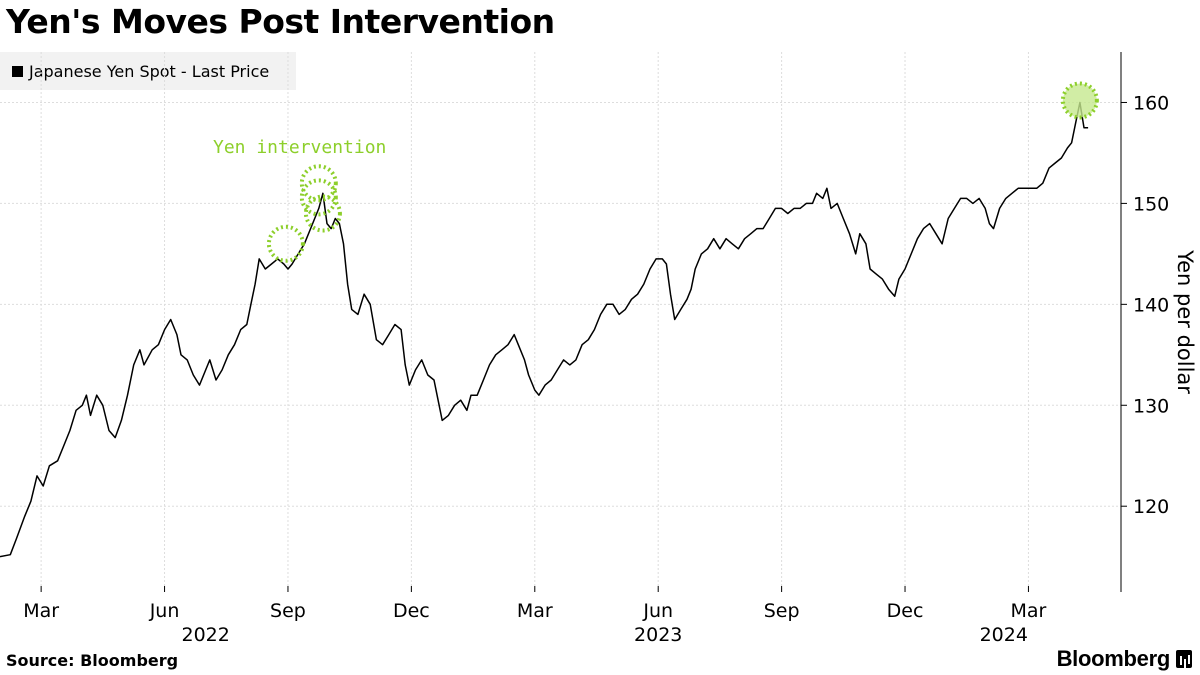 The image size is (1200, 675). What do you see at coordinates (1151, 507) in the screenshot?
I see `y-tick-label: 120` at bounding box center [1151, 507].